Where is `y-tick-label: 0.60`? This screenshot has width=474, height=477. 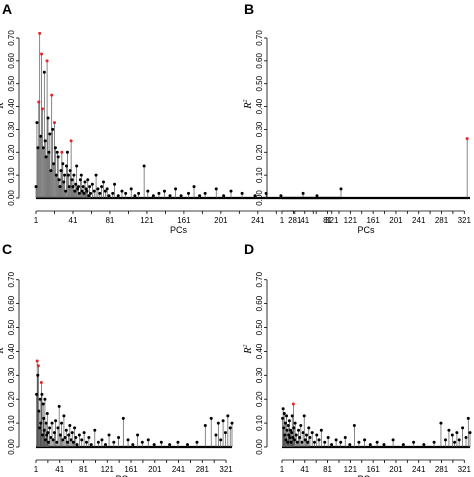 y-tick-label: 0.60 is located at coordinates (259, 303).